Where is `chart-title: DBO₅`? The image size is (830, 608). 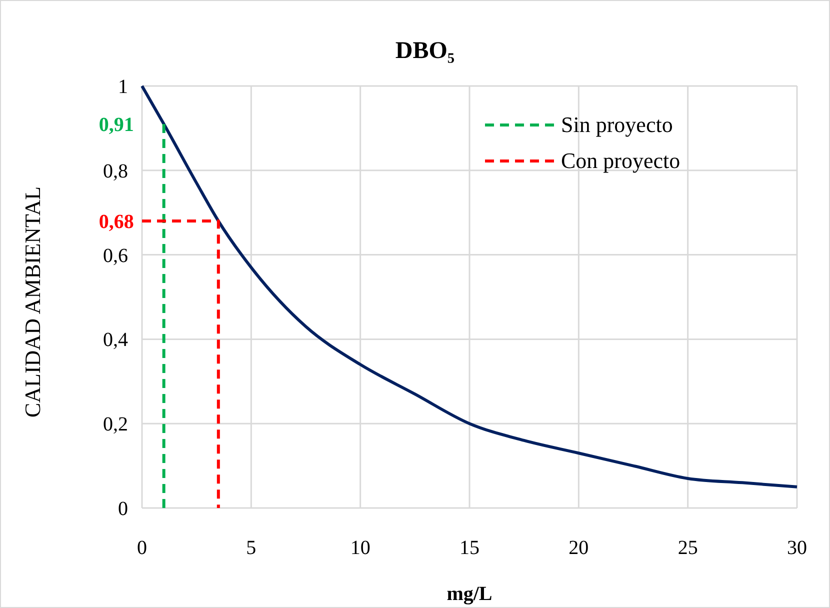 chart-title: DBO₅ is located at coordinates (425, 51).